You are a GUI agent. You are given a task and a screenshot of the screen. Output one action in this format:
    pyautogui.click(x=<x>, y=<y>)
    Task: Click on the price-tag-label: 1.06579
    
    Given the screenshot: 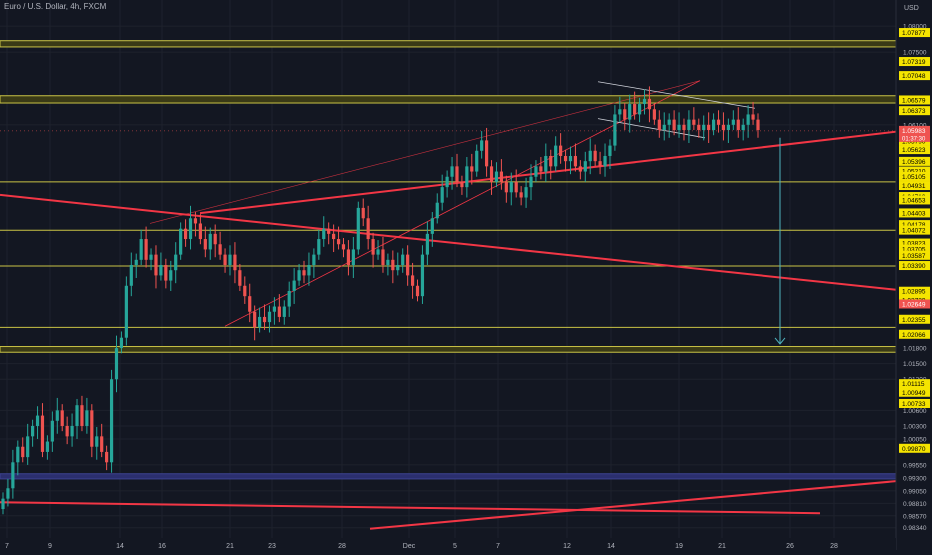 What is the action you would take?
    pyautogui.click(x=914, y=100)
    